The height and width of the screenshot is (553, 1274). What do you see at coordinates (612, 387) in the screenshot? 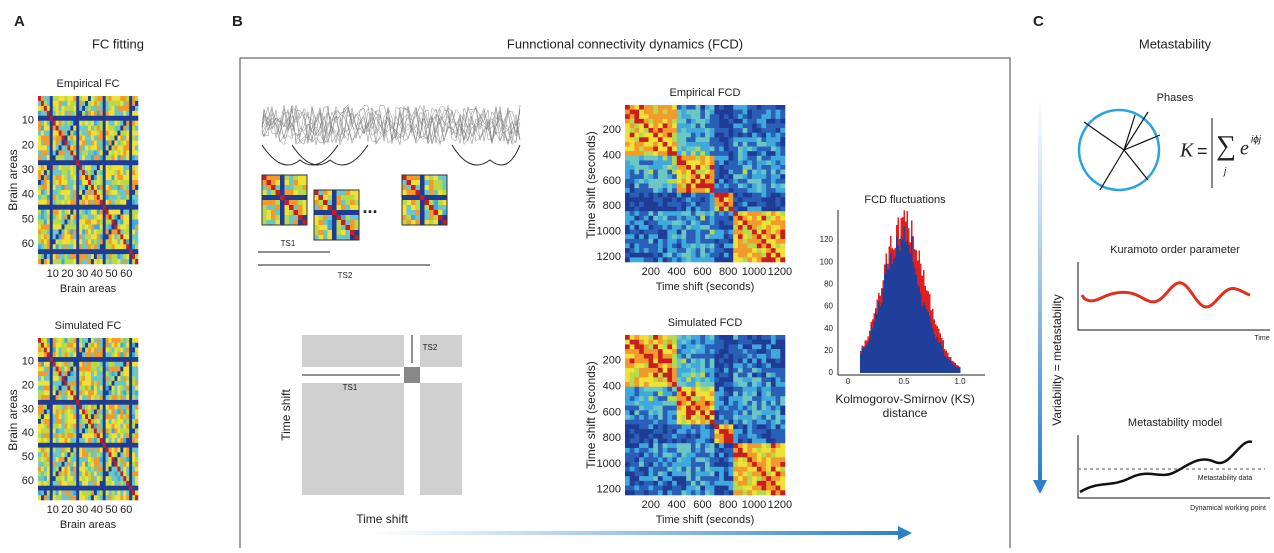
I see `y-tick-label: 400` at bounding box center [612, 387].